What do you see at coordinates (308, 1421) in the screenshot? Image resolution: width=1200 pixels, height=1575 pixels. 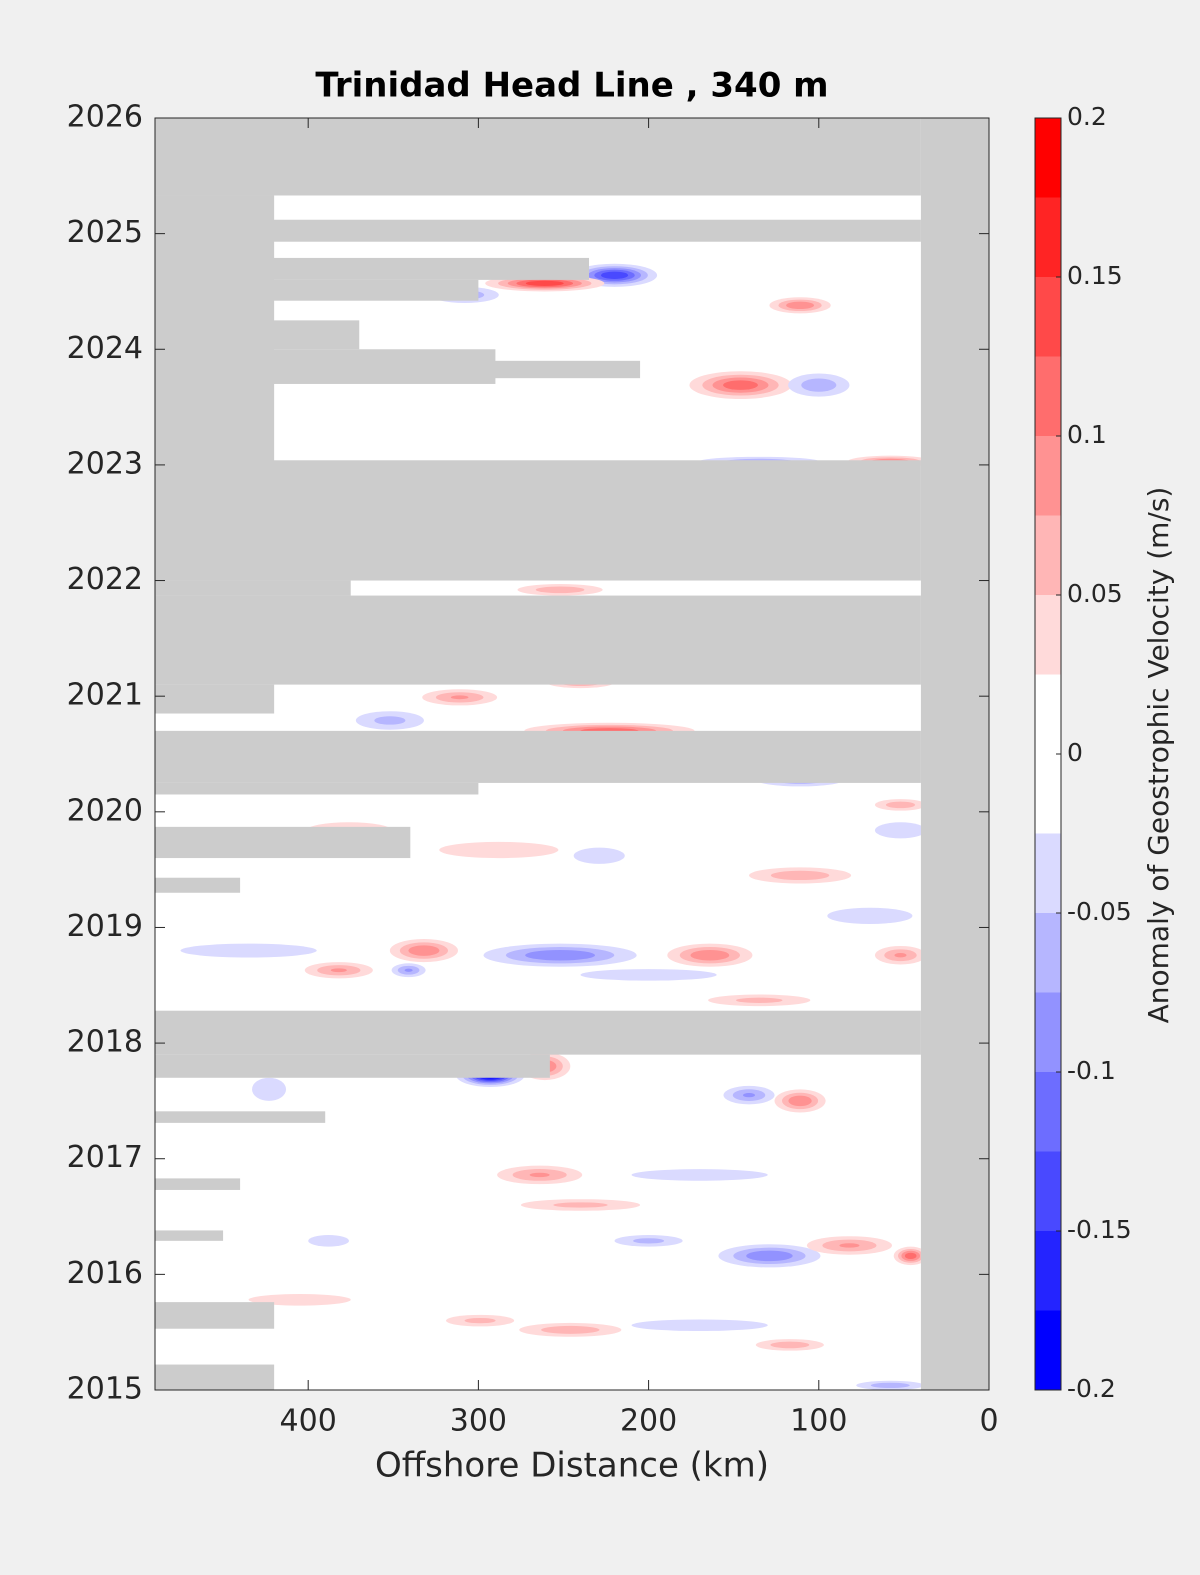 I see `x-tick-label: 400` at bounding box center [308, 1421].